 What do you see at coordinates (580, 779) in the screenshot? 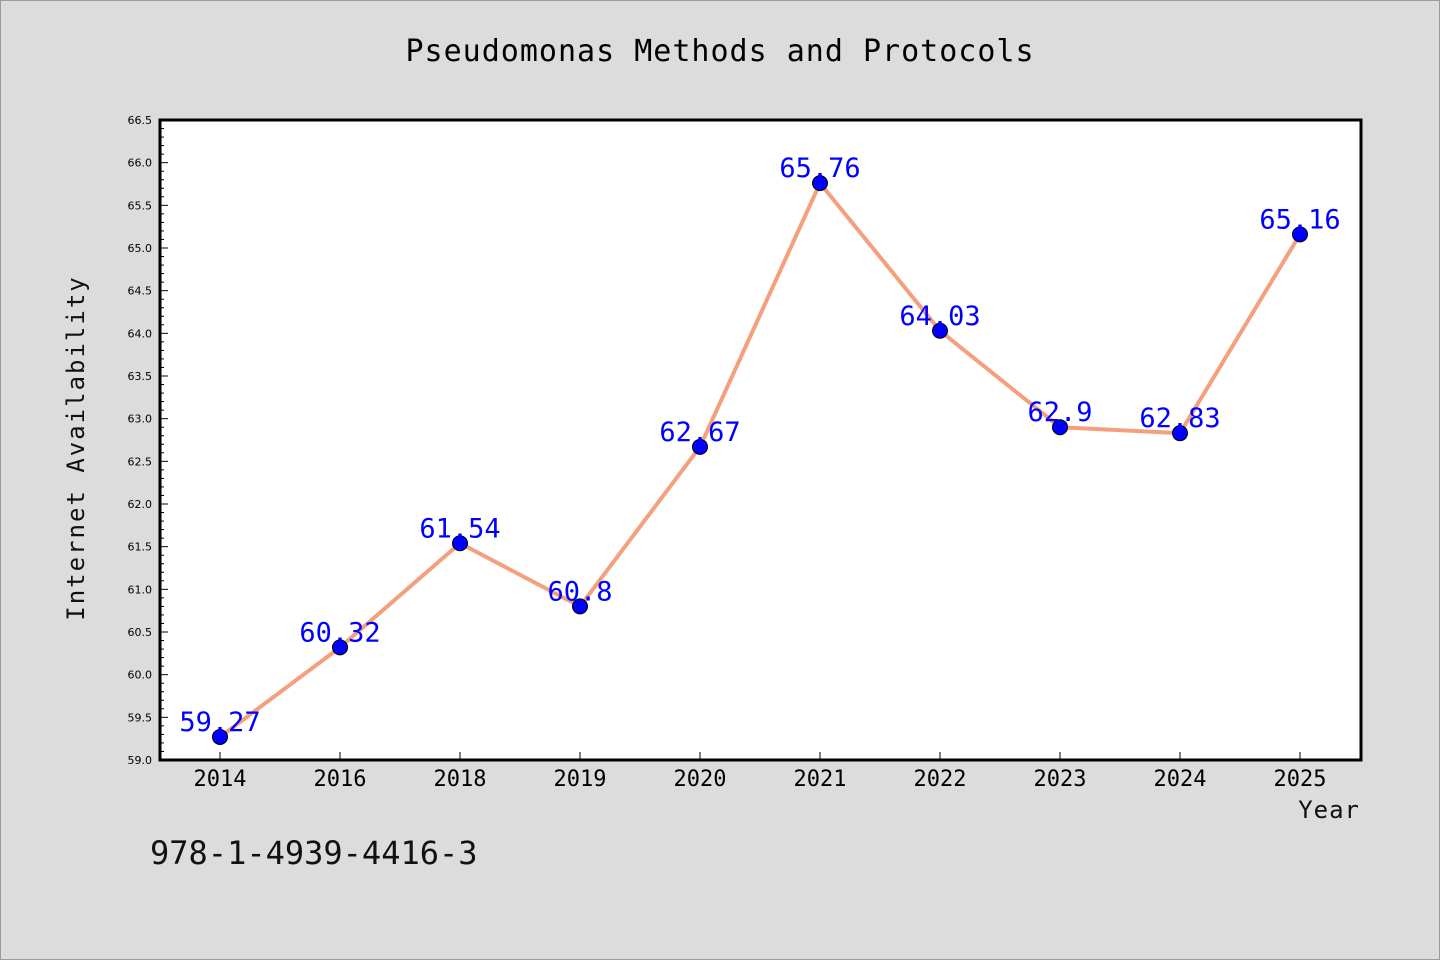
I see `x-tick-label: 2019` at bounding box center [580, 779].